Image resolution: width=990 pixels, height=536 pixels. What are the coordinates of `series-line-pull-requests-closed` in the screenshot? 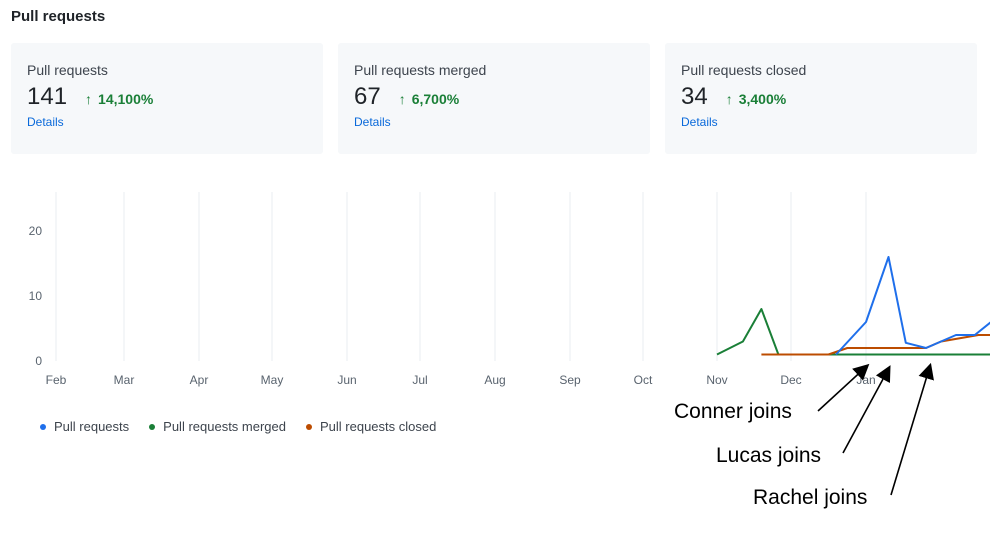 It's located at (875, 345).